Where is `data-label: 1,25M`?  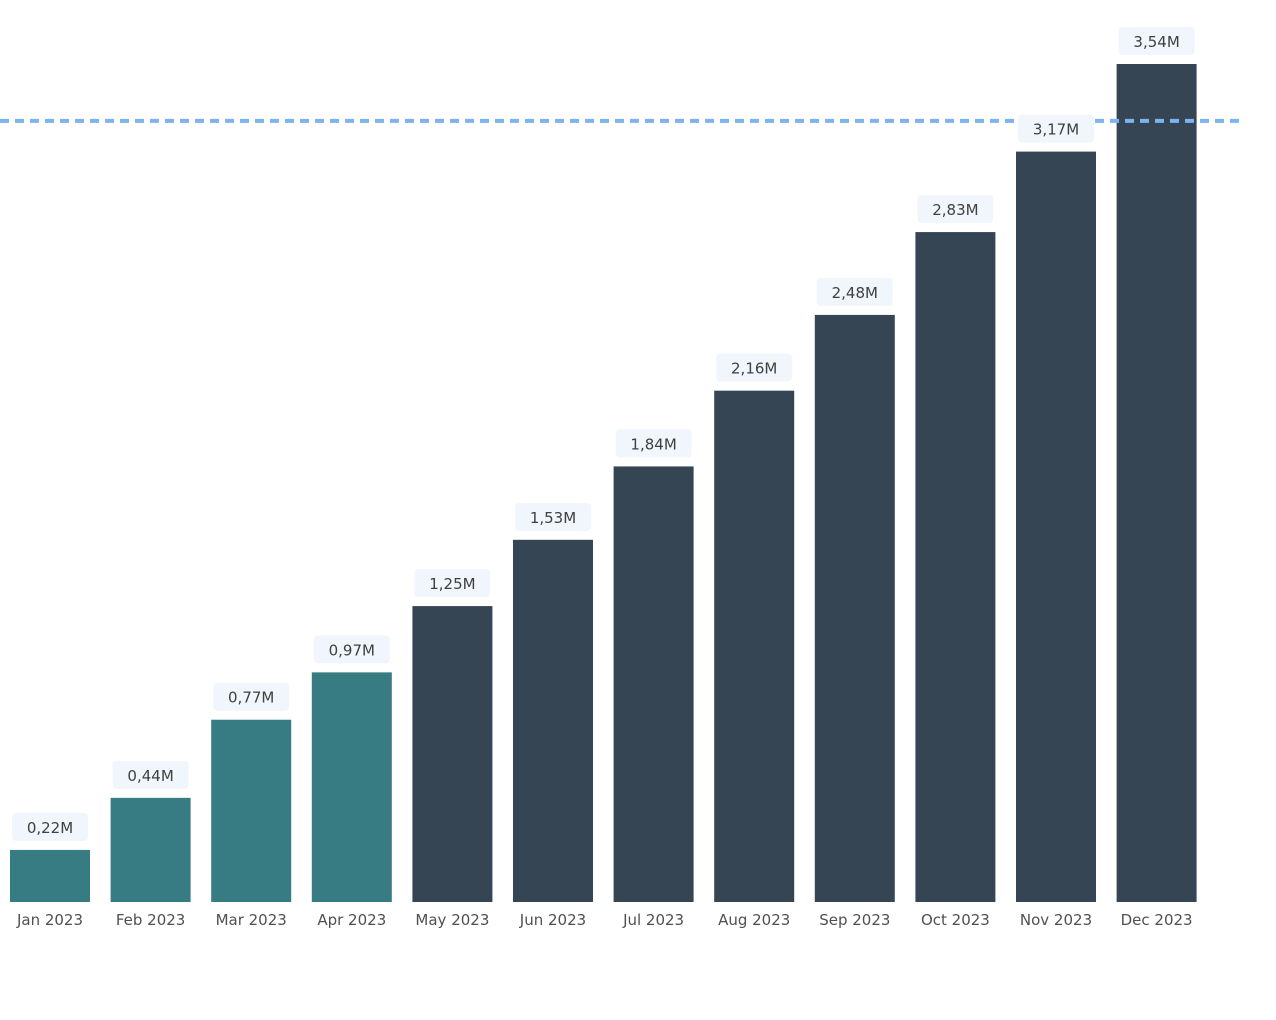
data-label: 1,25M is located at coordinates (452, 584).